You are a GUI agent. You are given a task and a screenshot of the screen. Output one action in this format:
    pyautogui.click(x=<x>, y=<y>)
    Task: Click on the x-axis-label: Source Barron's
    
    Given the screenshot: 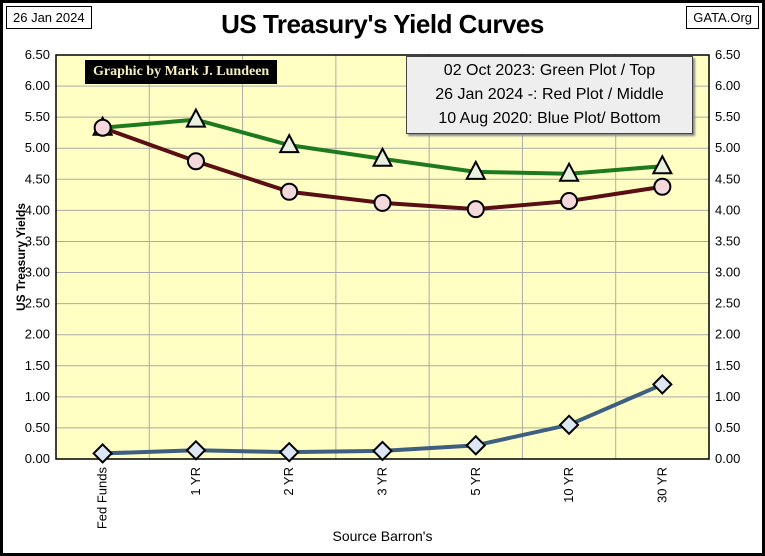 What is the action you would take?
    pyautogui.click(x=383, y=536)
    